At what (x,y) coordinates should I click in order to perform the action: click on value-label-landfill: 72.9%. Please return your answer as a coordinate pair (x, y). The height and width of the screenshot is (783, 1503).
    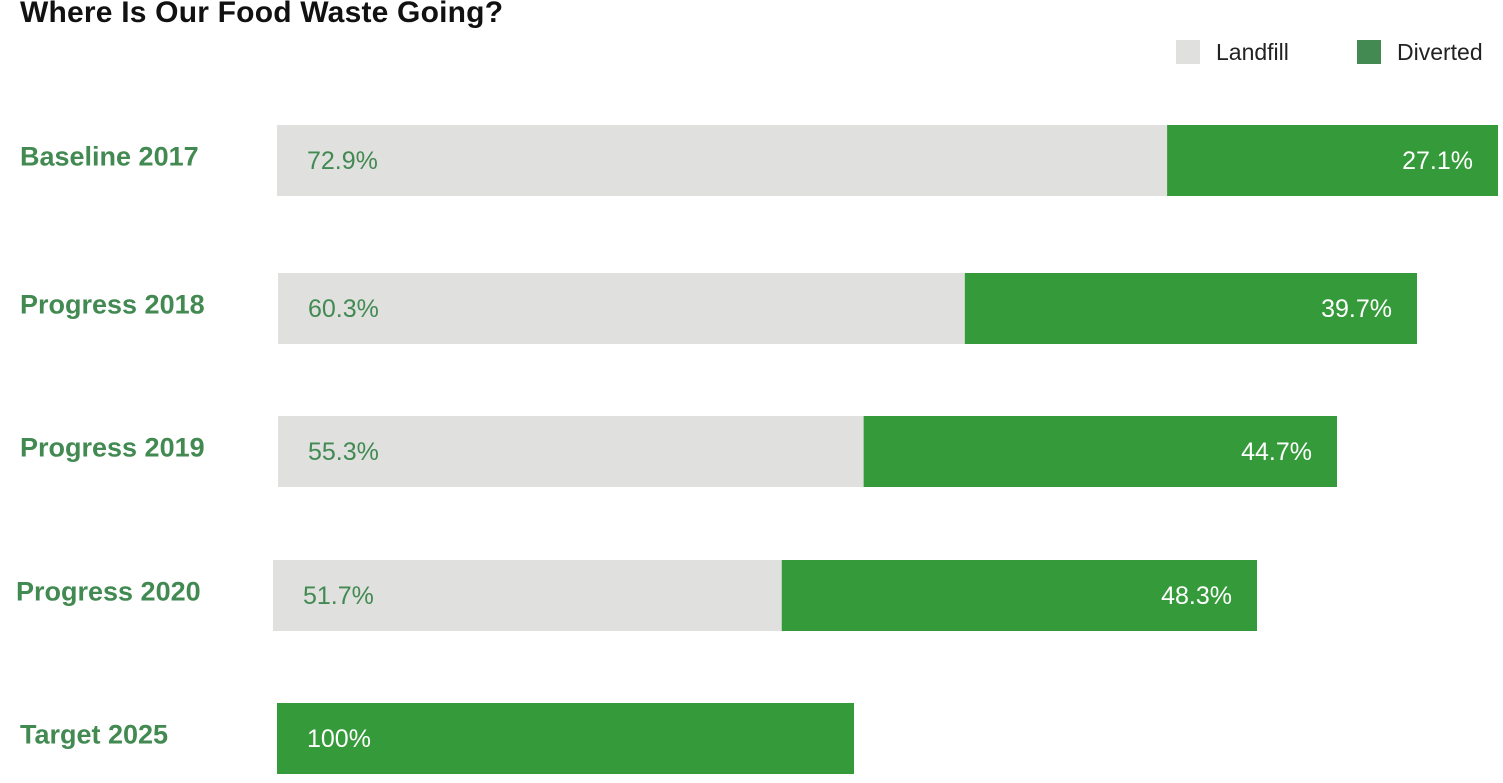
    Looking at the image, I should click on (342, 161).